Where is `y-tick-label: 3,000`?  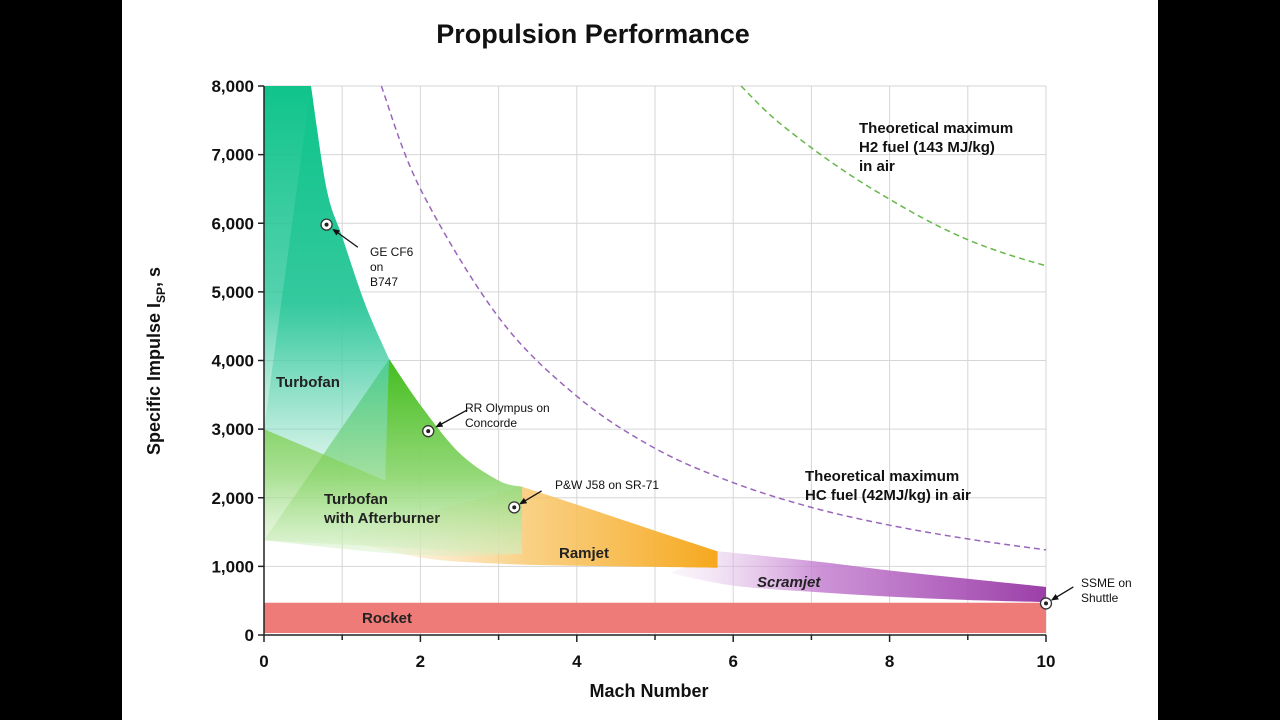 y-tick-label: 3,000 is located at coordinates (232, 429).